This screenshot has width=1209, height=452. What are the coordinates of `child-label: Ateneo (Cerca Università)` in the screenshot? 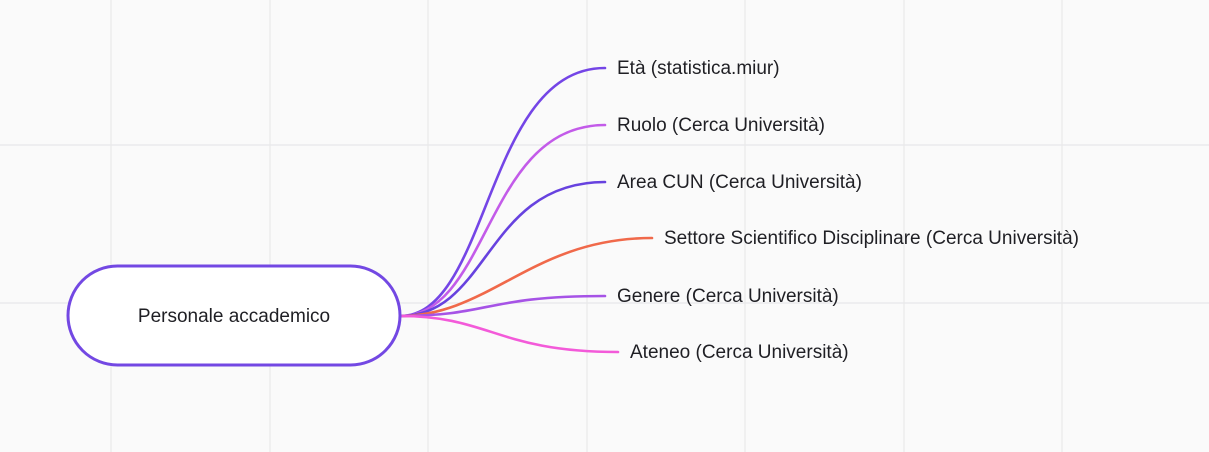 It's located at (739, 352).